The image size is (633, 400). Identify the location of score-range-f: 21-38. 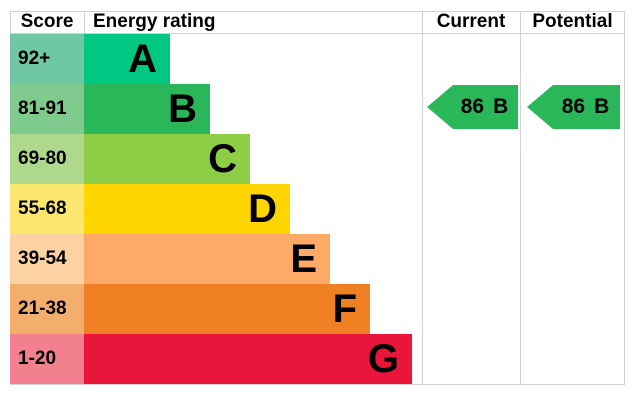
(47, 309).